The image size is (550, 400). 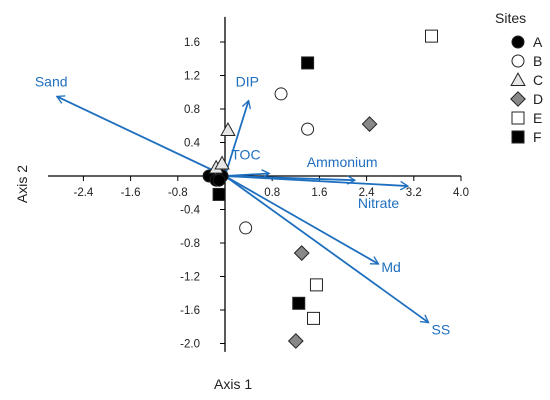 What do you see at coordinates (461, 193) in the screenshot?
I see `x-tick-label: 4.0` at bounding box center [461, 193].